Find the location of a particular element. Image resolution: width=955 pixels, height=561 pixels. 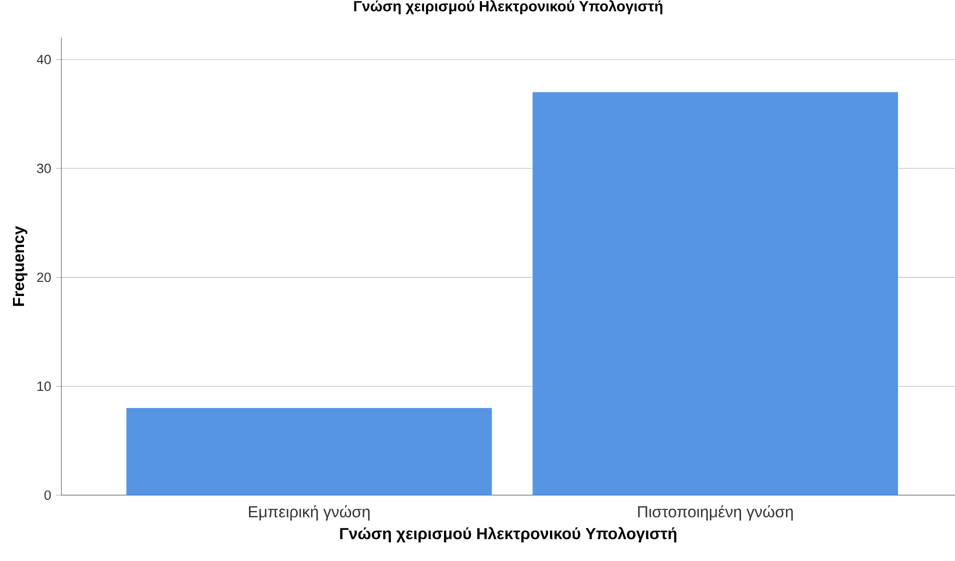

y-tick-label: 20 is located at coordinates (44, 277).